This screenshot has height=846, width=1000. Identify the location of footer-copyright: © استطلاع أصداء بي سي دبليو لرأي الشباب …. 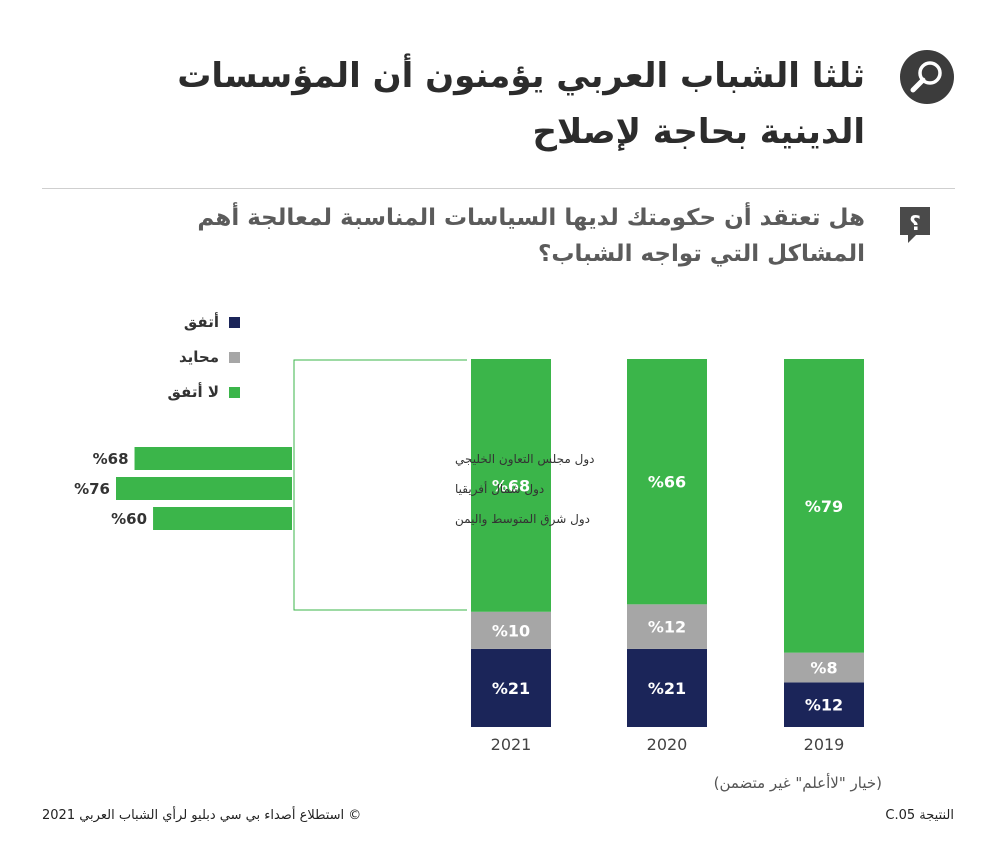
(202, 815).